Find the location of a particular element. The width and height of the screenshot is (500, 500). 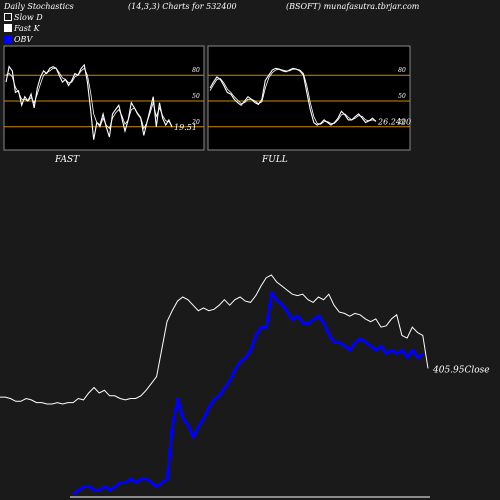

close-last-value-label: 405.95Close is located at coordinates (461, 370).